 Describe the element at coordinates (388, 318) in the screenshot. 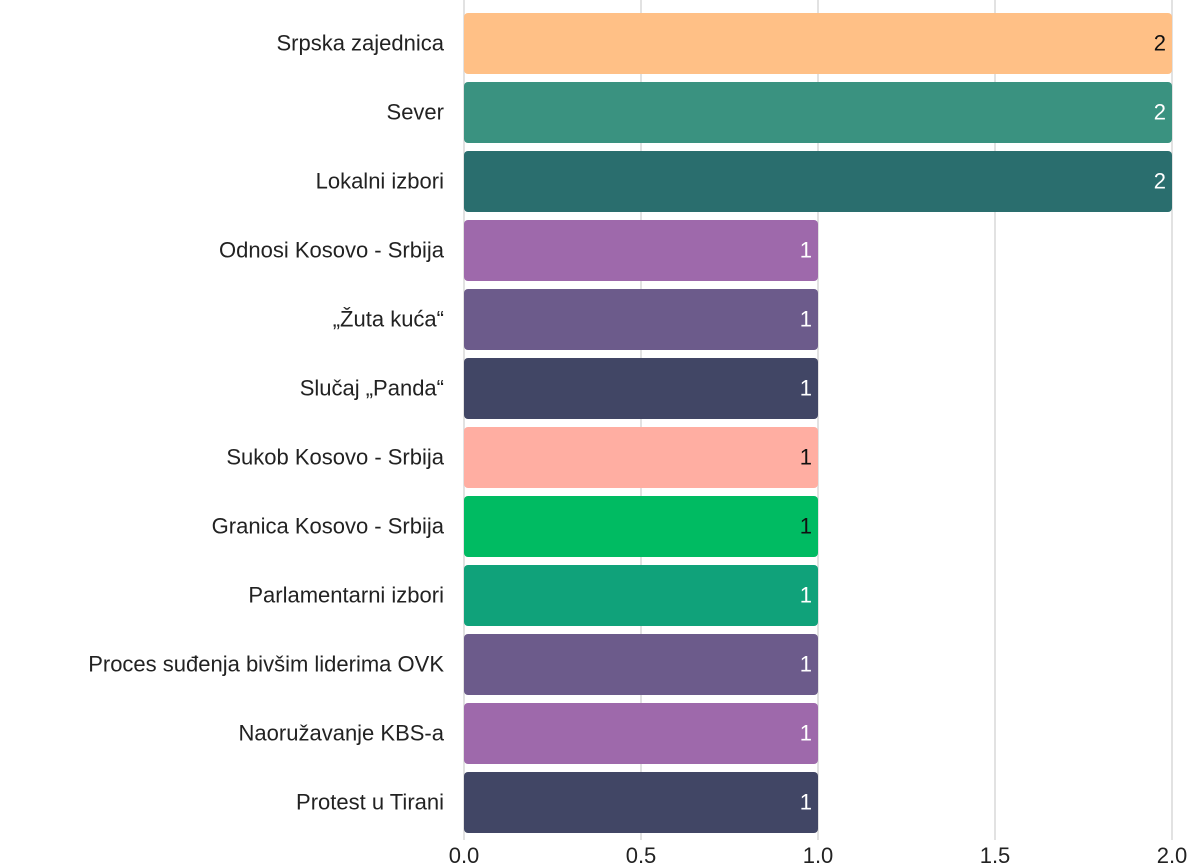

I see `y-tick-label: „Žuta kuća“` at that location.